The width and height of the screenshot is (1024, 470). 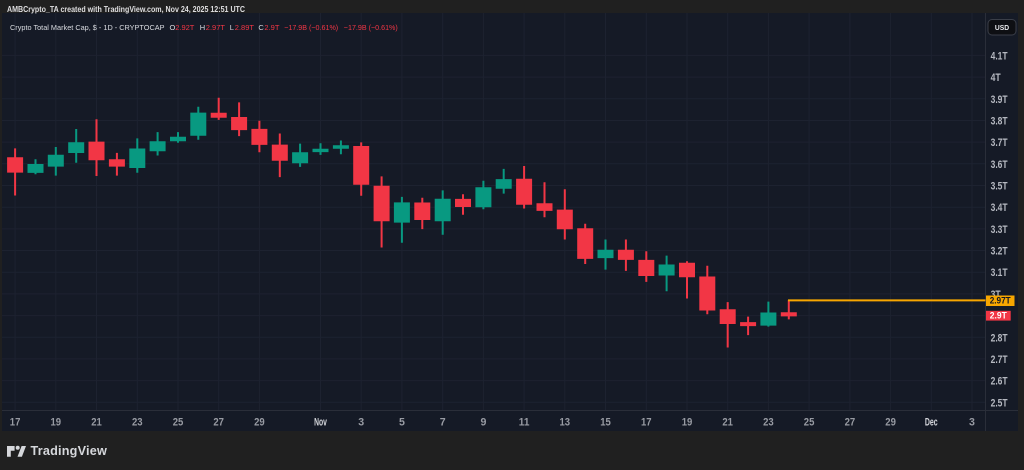 I want to click on svg-text: 5, so click(x=402, y=423).